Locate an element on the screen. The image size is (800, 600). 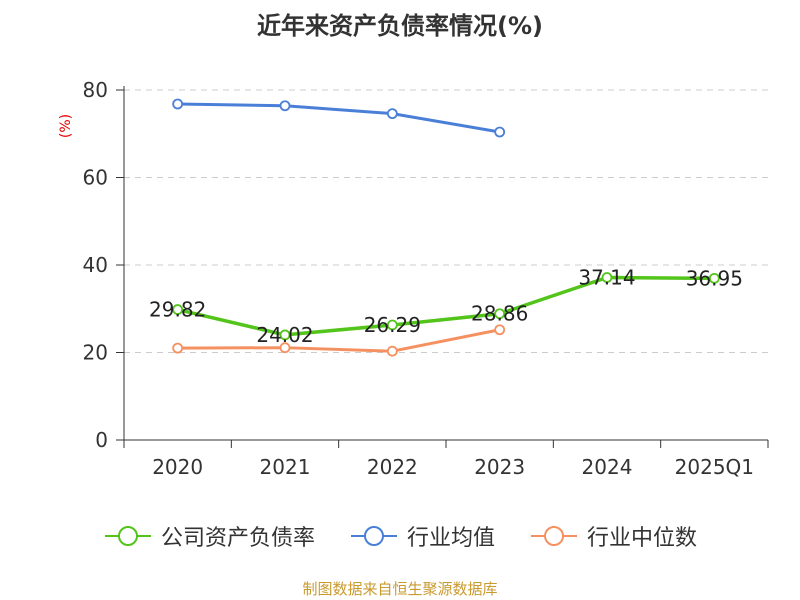
y-axis-label: (%) is located at coordinates (66, 126).